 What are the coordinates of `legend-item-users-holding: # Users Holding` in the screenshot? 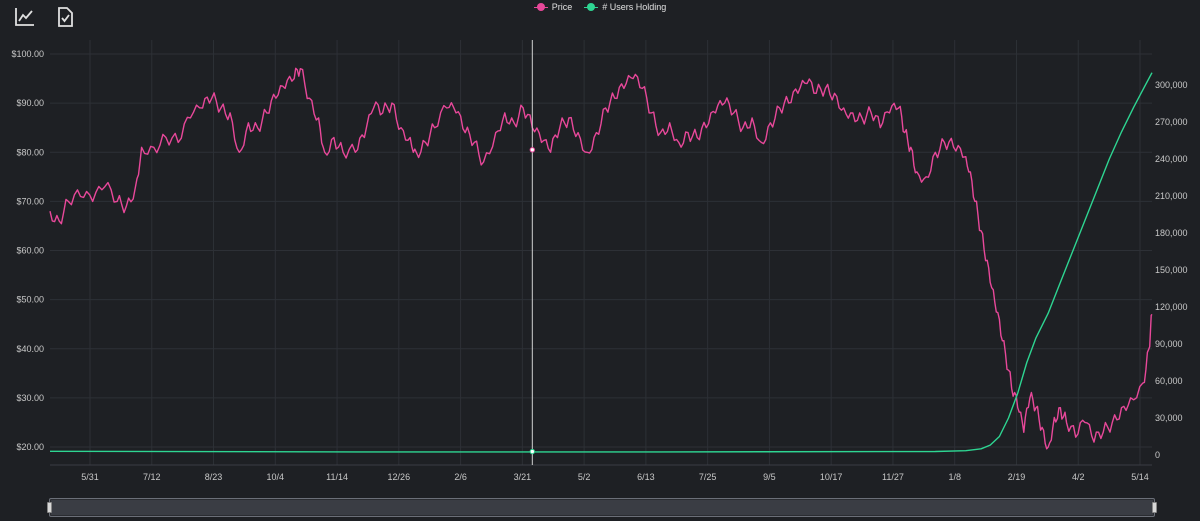 It's located at (625, 7).